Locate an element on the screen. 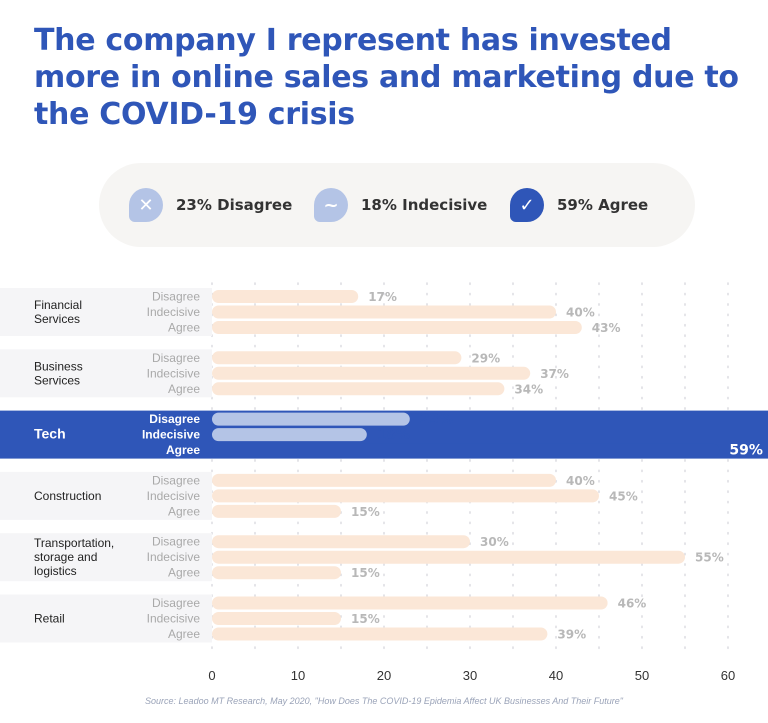 This screenshot has height=723, width=768. data-label: 37% is located at coordinates (554, 374).